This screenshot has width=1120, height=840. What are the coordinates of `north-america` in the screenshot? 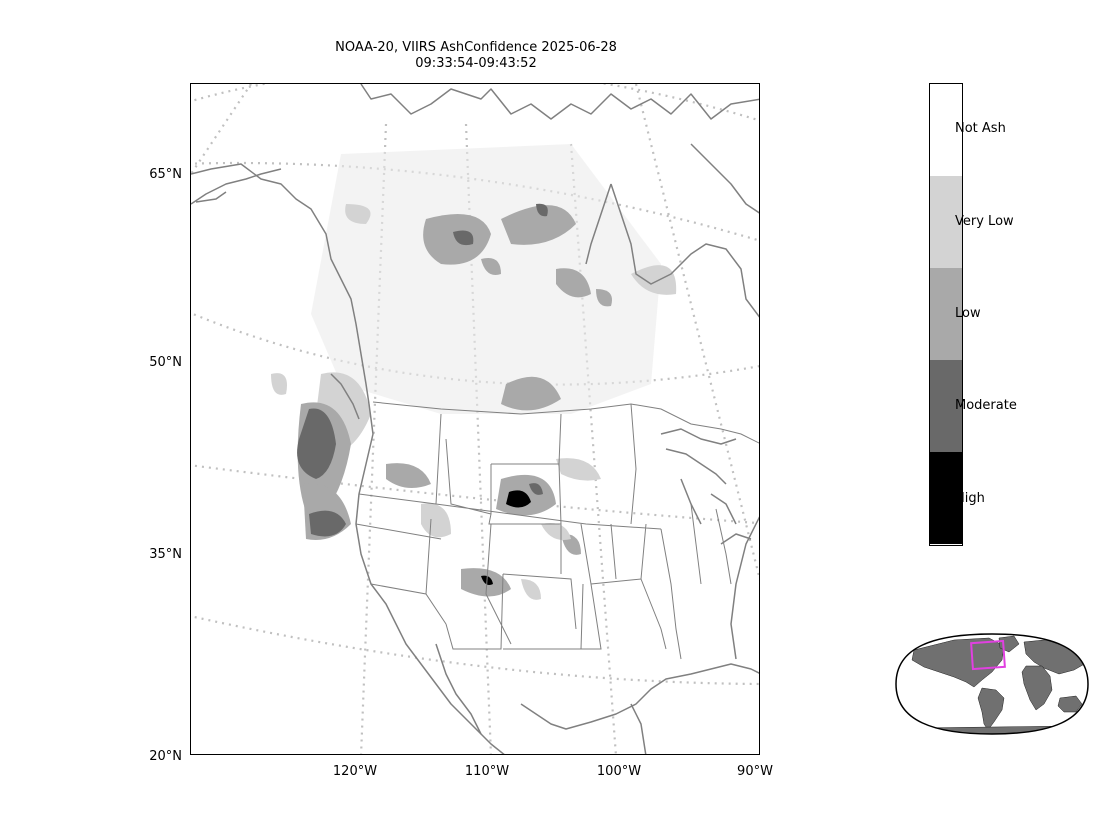 It's located at (958, 662).